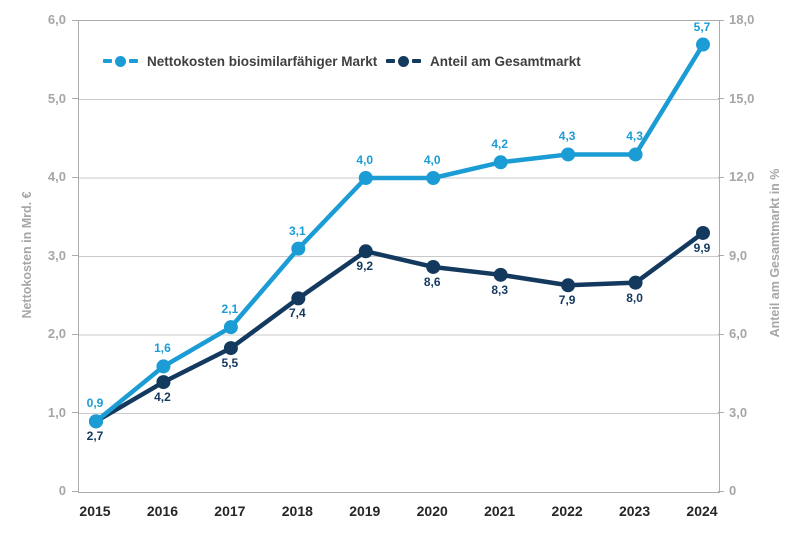  Describe the element at coordinates (162, 348) in the screenshot. I see `data-point-label: 1,6` at that location.